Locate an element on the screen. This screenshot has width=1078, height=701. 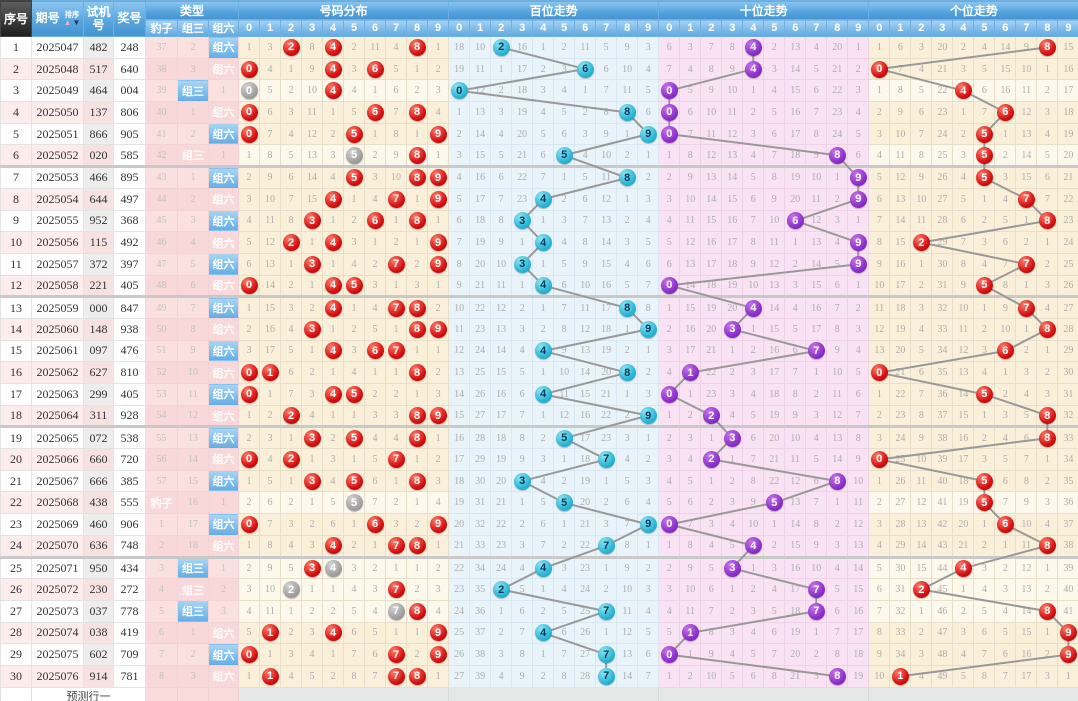
dist-cell-6: 6 is located at coordinates (375, 221).